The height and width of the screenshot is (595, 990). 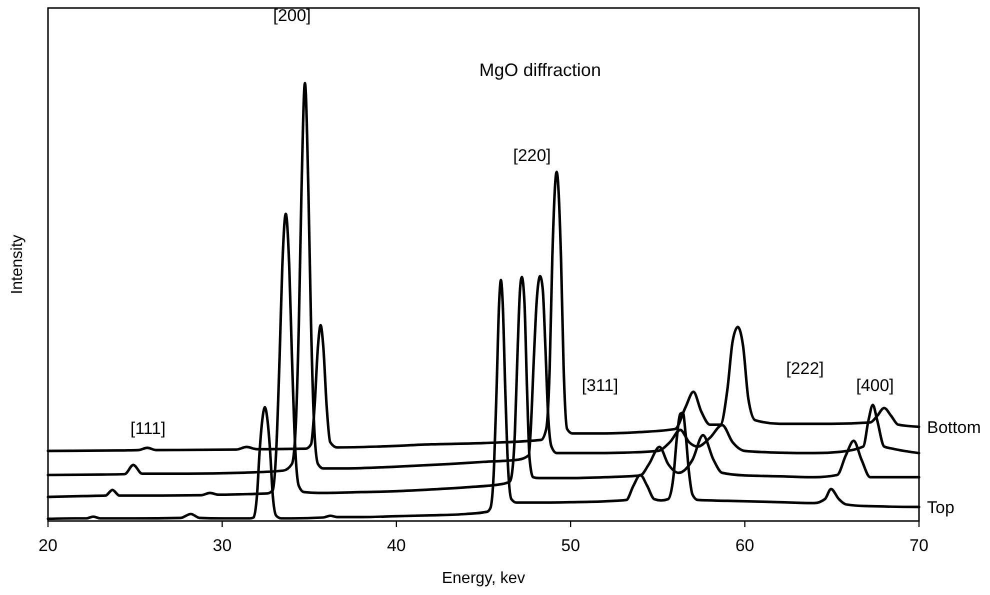 What do you see at coordinates (805, 368) in the screenshot?
I see `annotation: [222]` at bounding box center [805, 368].